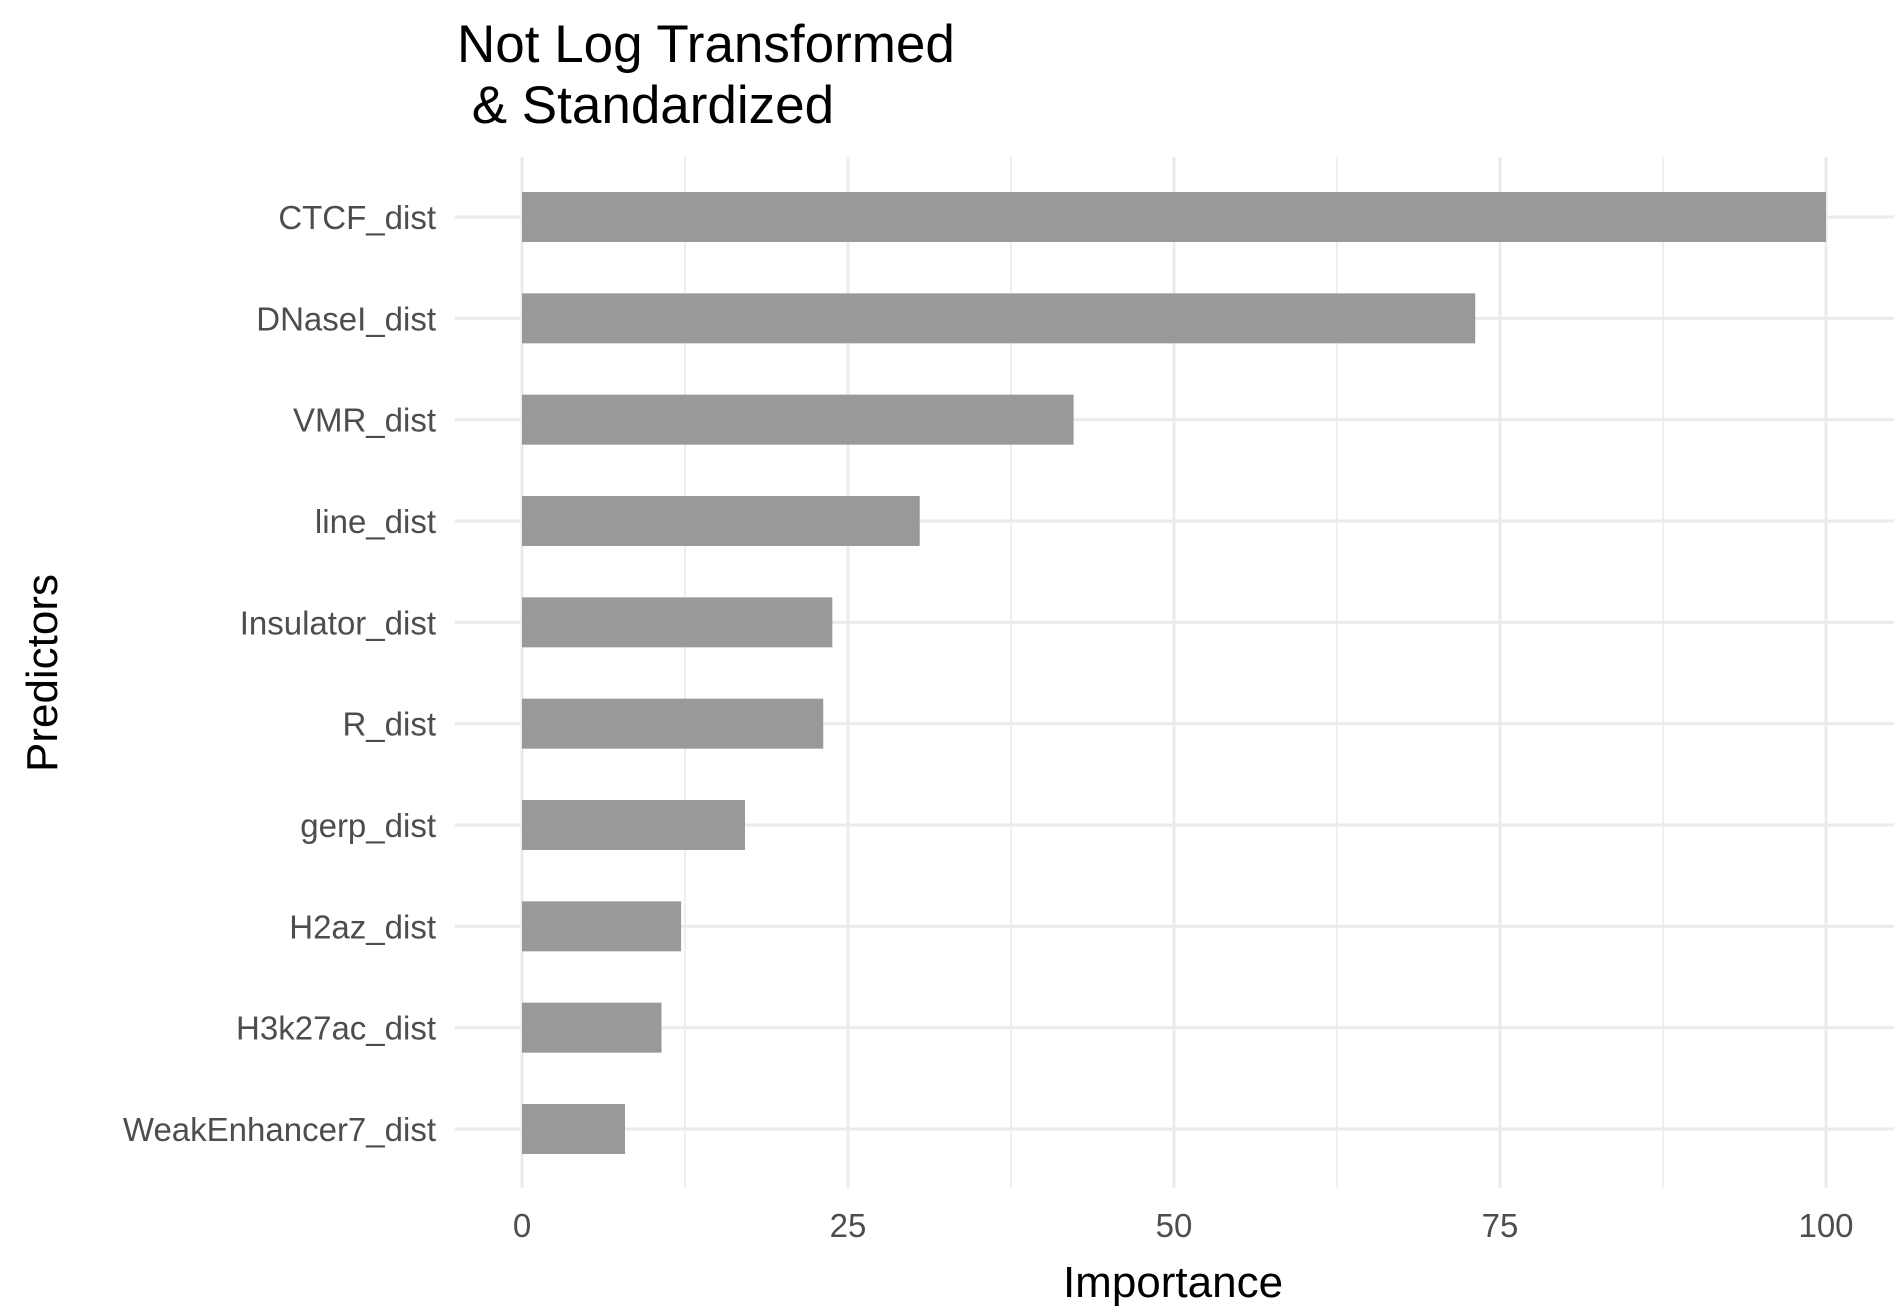 The width and height of the screenshot is (1896, 1315). I want to click on bar-dnasei-dist, so click(999, 318).